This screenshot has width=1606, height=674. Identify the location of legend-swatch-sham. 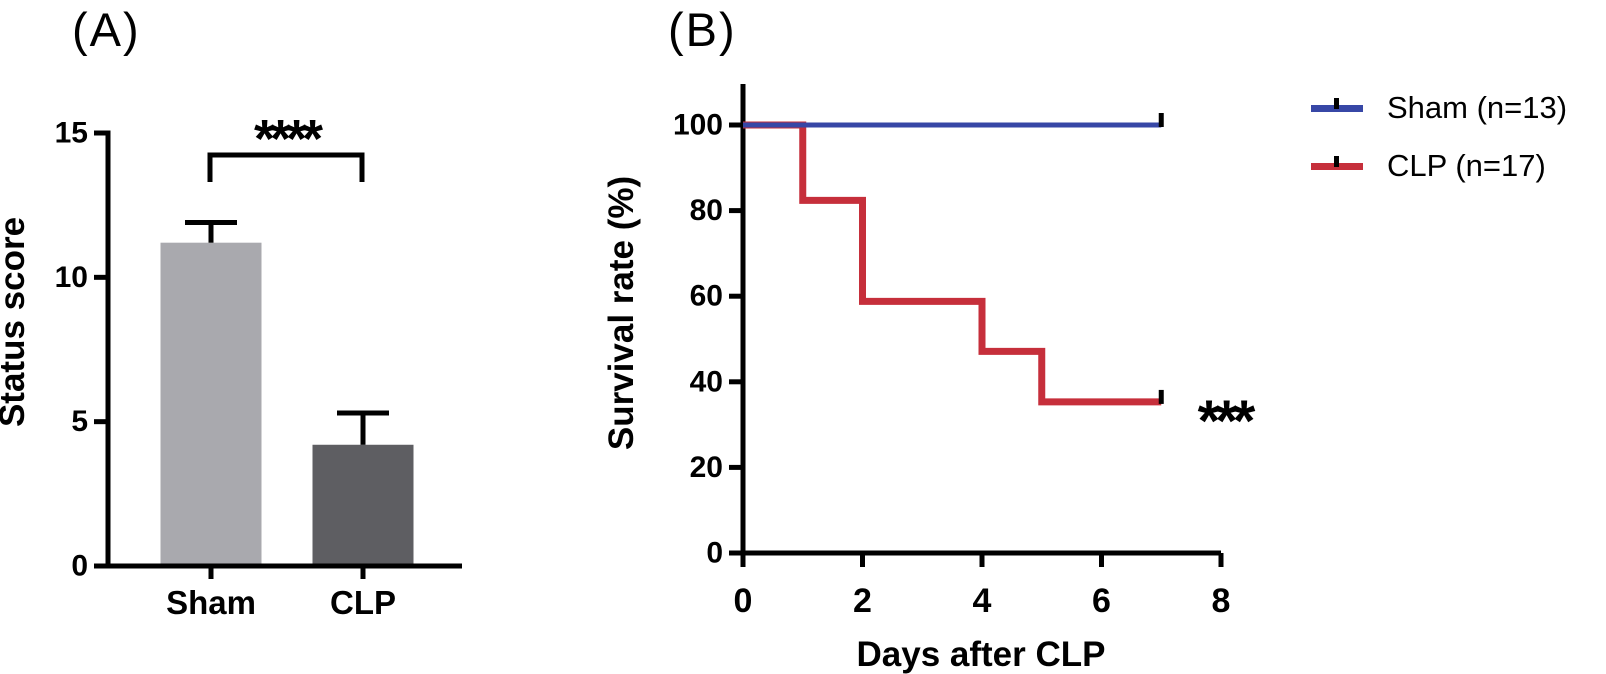
(1337, 108).